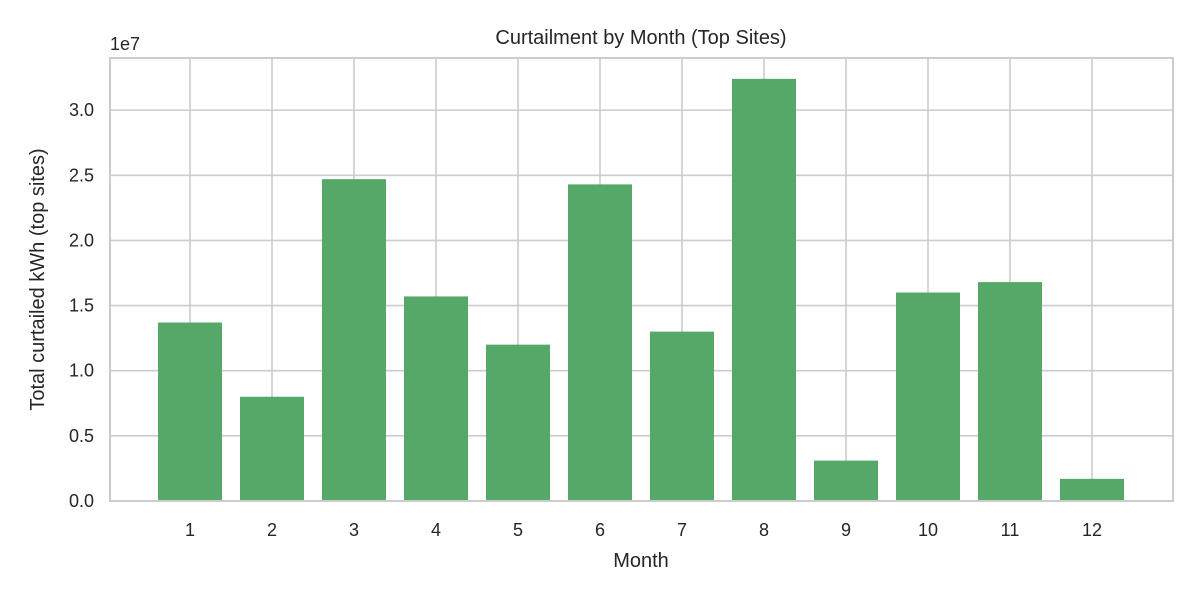 The width and height of the screenshot is (1200, 600). What do you see at coordinates (1092, 530) in the screenshot?
I see `x-tick-label: 12` at bounding box center [1092, 530].